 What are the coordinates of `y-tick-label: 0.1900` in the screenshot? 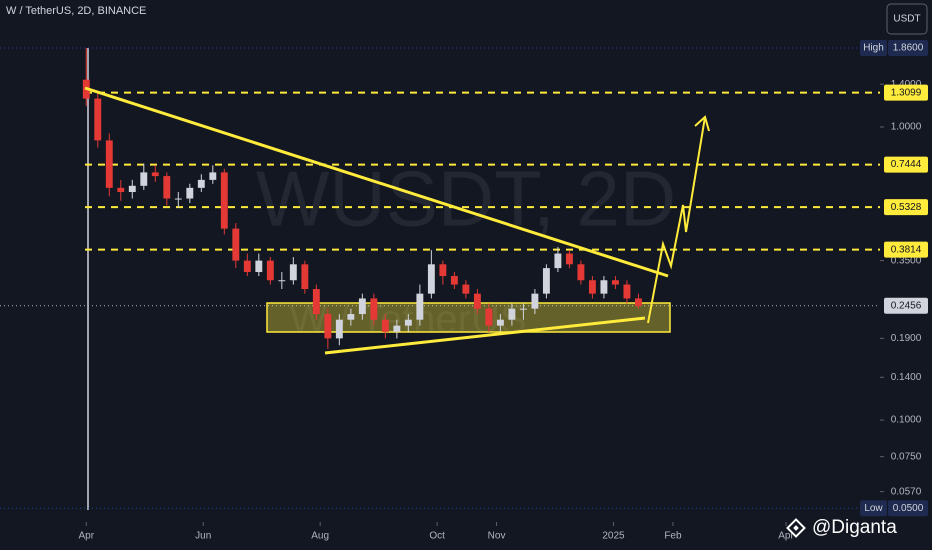 It's located at (906, 338).